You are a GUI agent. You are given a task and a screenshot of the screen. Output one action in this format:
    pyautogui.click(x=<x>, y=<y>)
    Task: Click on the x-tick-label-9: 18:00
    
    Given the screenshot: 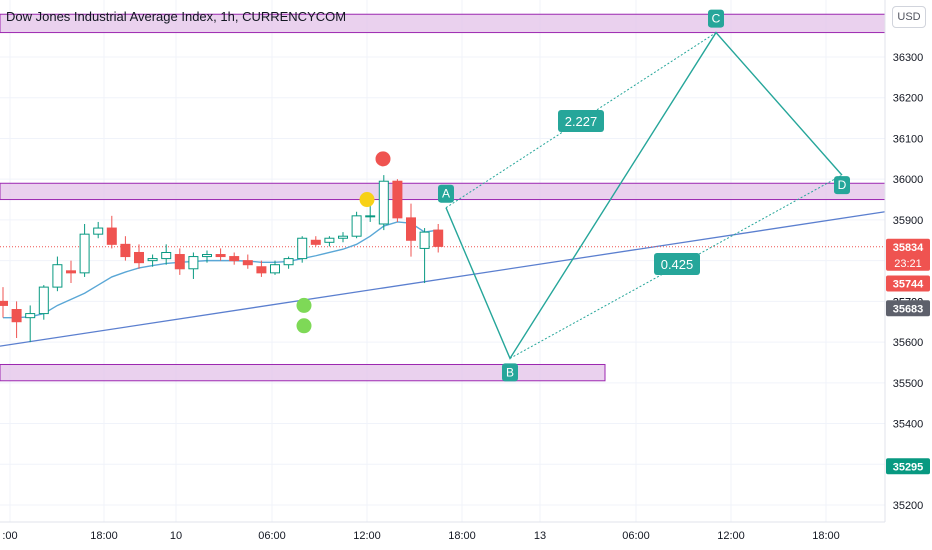 What is the action you would take?
    pyautogui.click(x=826, y=536)
    